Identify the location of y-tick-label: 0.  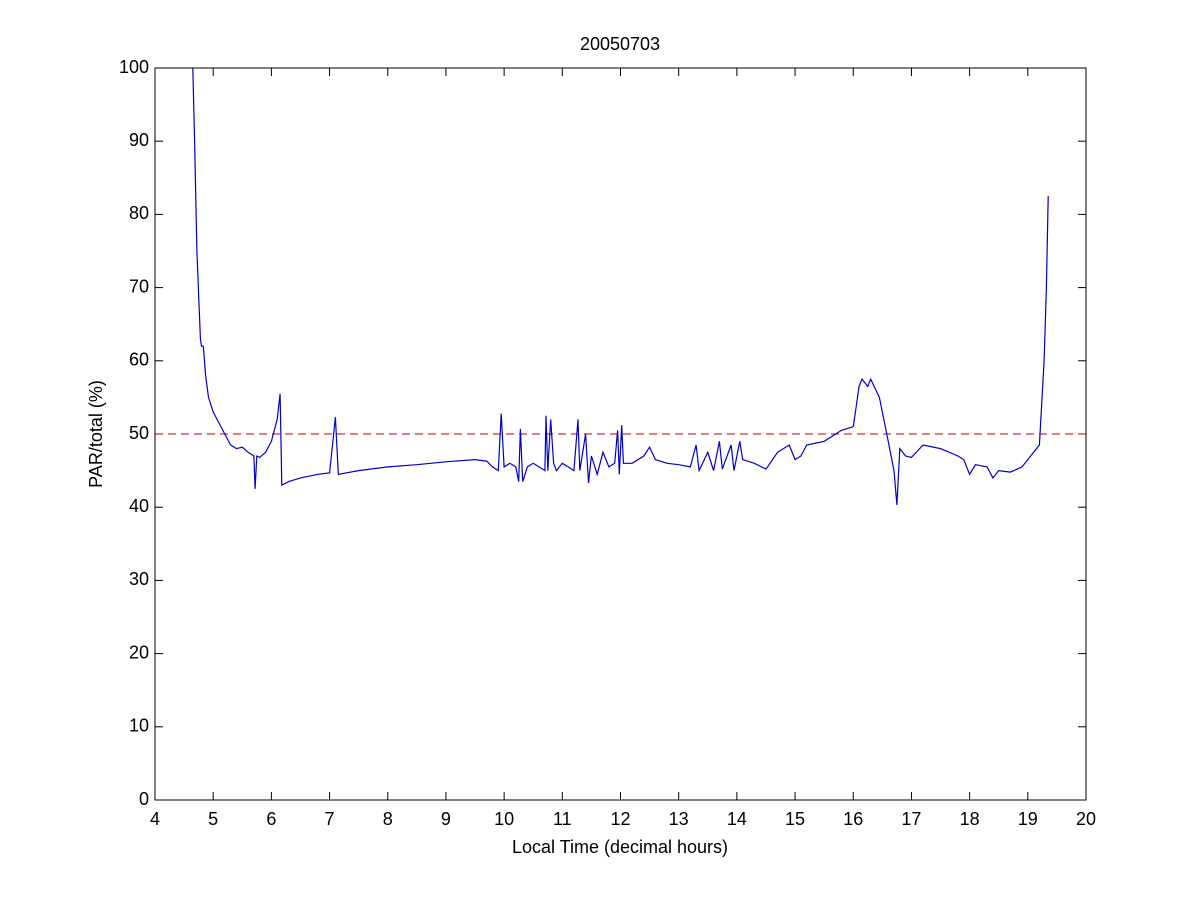
(144, 799).